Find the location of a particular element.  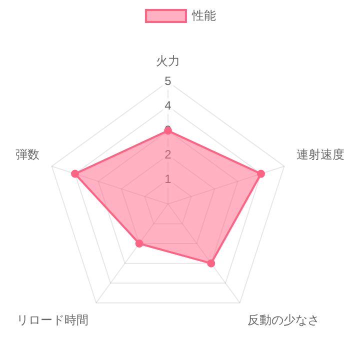

spoke-label: 連射速度 is located at coordinates (320, 154).